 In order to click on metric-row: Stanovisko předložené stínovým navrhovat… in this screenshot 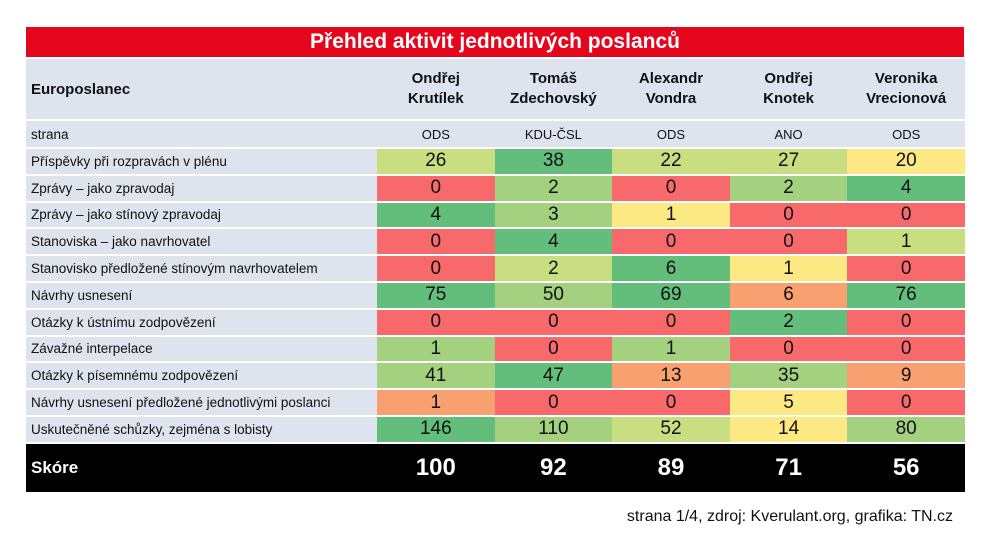, I will do `click(495, 269)`.